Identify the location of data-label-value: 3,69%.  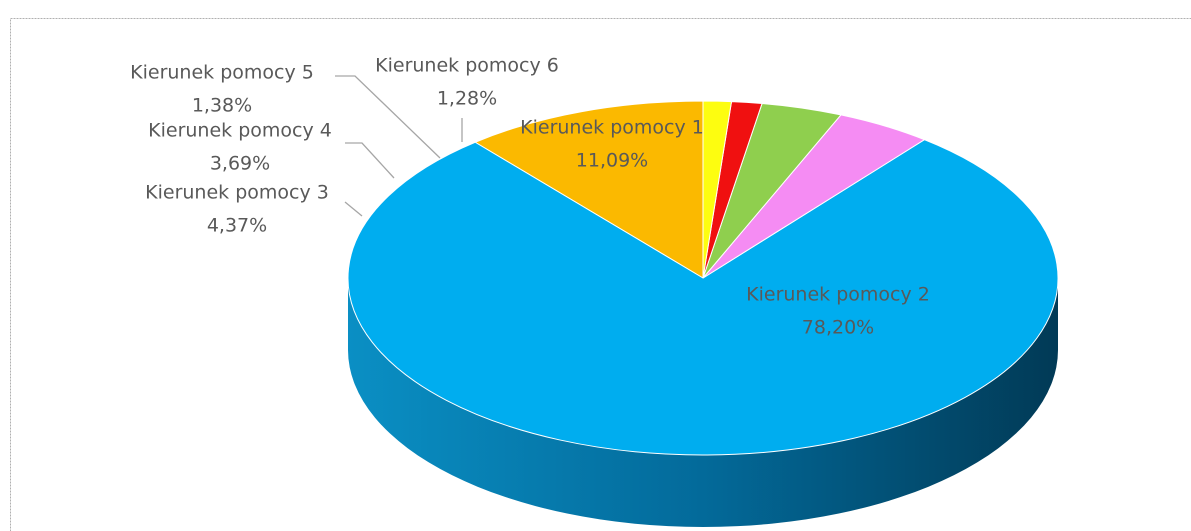
(240, 164).